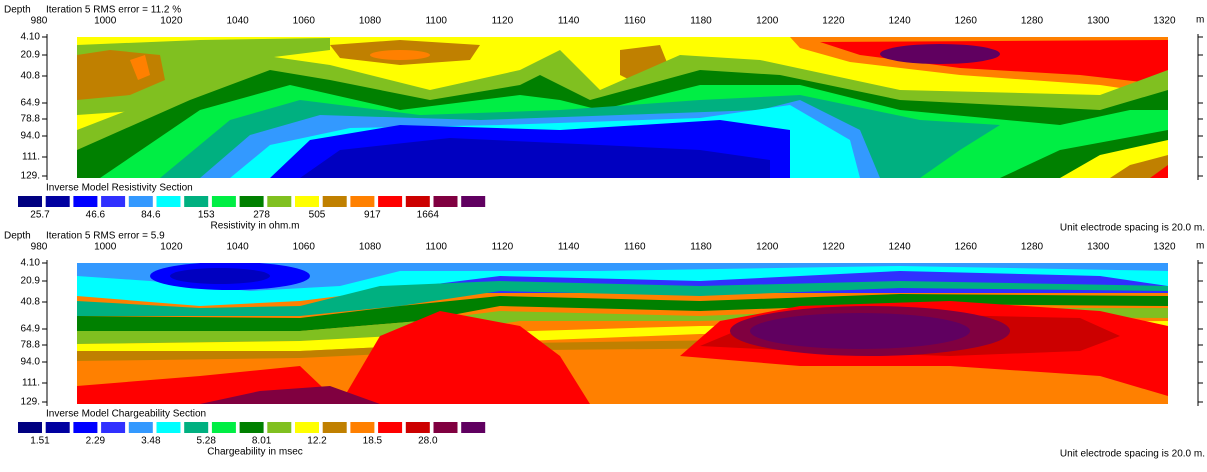  Describe the element at coordinates (372, 215) in the screenshot. I see `legend-label: 917` at that location.